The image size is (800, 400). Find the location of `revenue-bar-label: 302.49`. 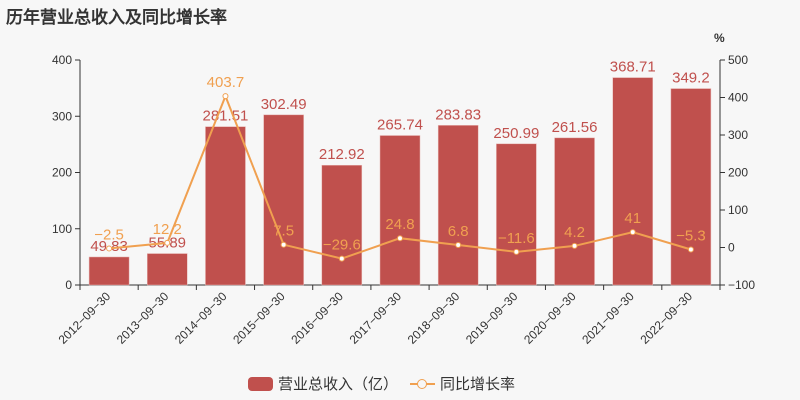

revenue-bar-label: 302.49 is located at coordinates (284, 104).